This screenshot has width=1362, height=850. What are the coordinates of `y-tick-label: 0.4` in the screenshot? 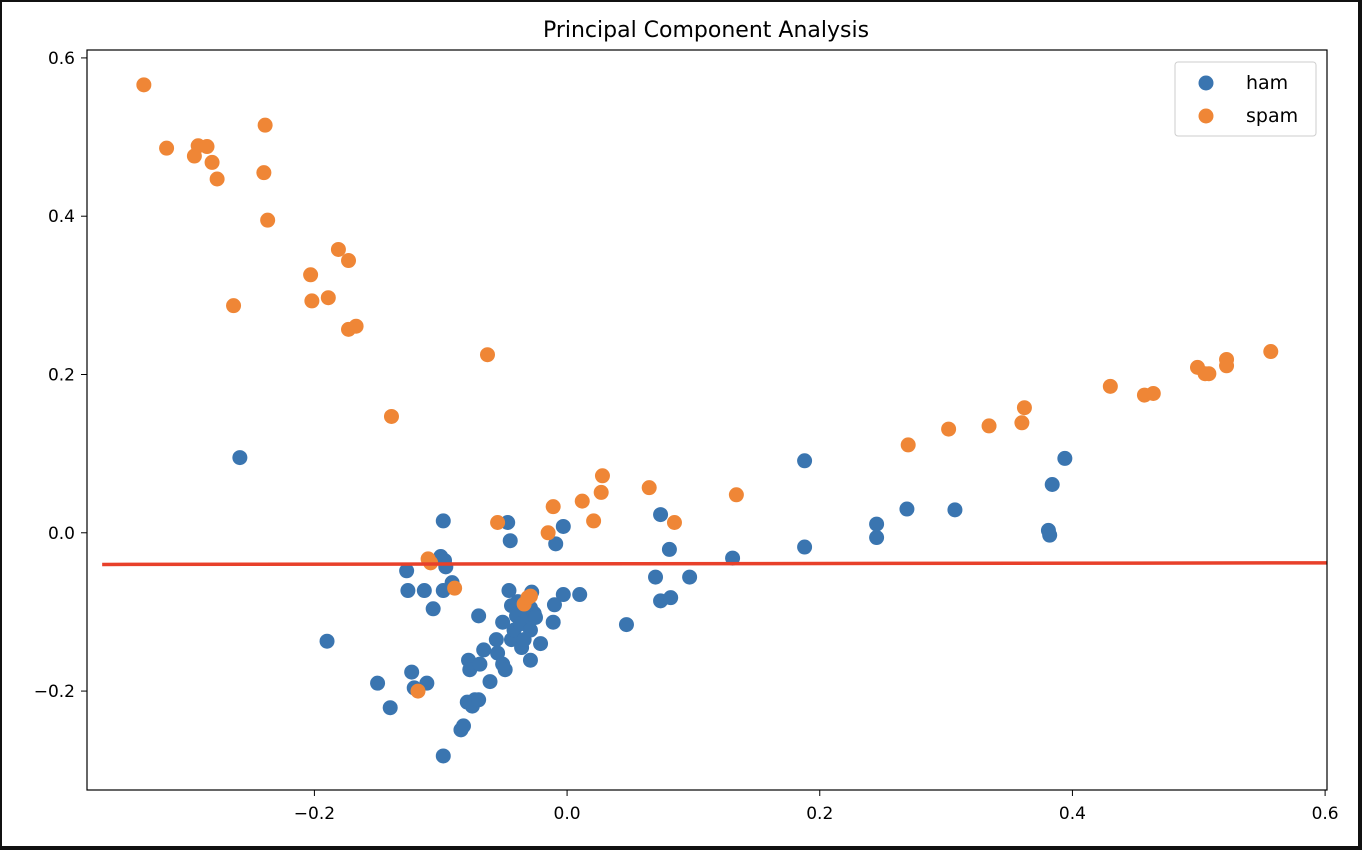 It's located at (61, 217).